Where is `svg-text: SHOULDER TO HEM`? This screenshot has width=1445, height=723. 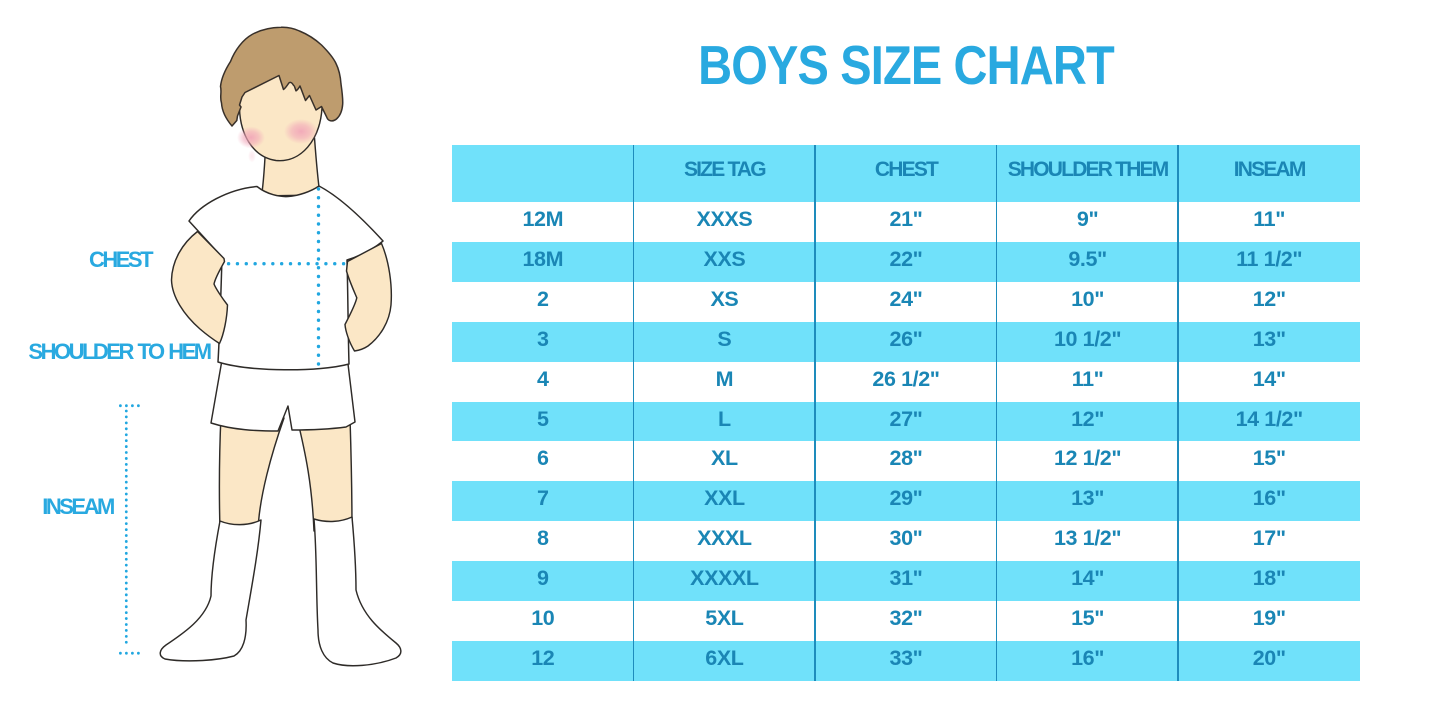 svg-text: SHOULDER TO HEM is located at coordinates (119, 351).